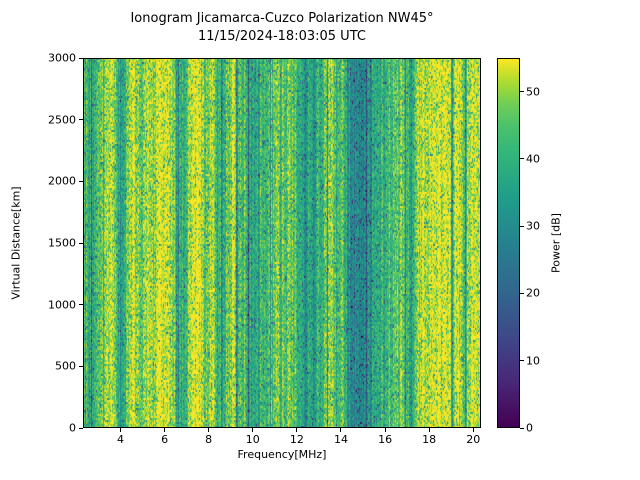 Image resolution: width=640 pixels, height=480 pixels. What do you see at coordinates (62, 181) in the screenshot?
I see `y-tick-label: 2000` at bounding box center [62, 181].